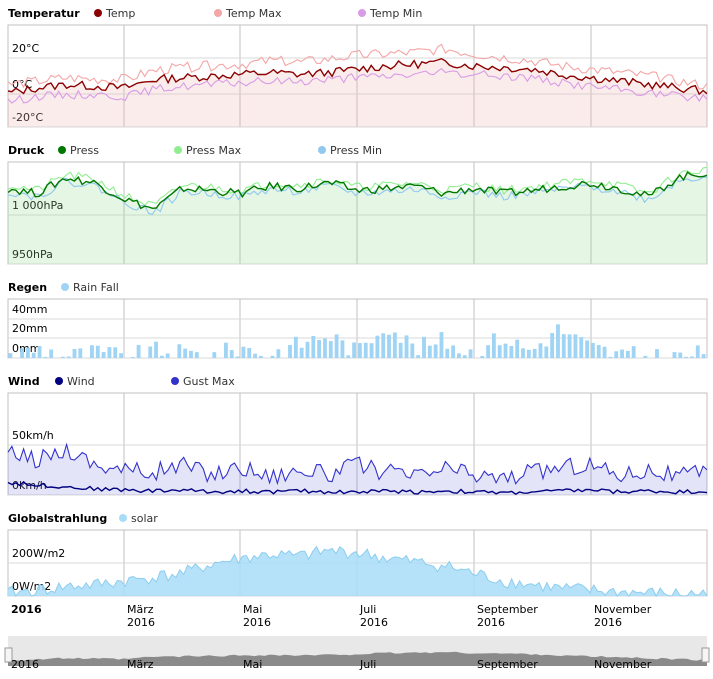 The width and height of the screenshot is (713, 679). I want to click on y-tick-label: -20°C, so click(27, 117).